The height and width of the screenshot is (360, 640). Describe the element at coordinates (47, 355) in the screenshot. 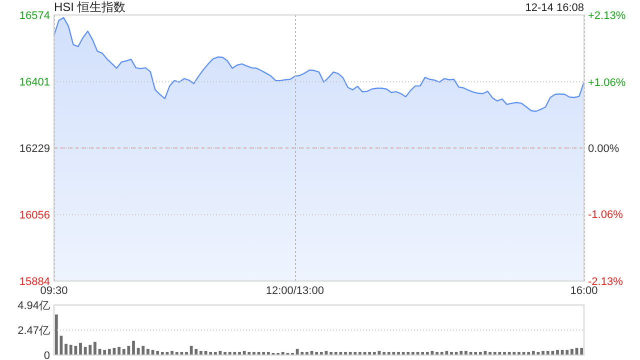

I see `y-tick-label: 0` at that location.